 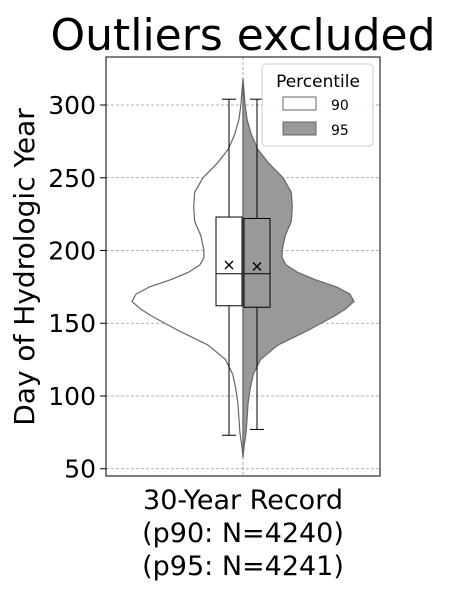 What do you see at coordinates (318, 82) in the screenshot?
I see `legend-title: Percentile` at bounding box center [318, 82].